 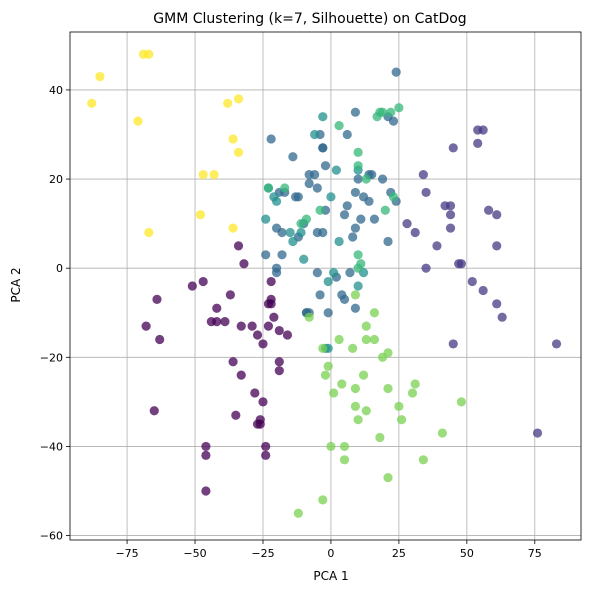 I want to click on x-tick-label: 50, so click(x=467, y=553).